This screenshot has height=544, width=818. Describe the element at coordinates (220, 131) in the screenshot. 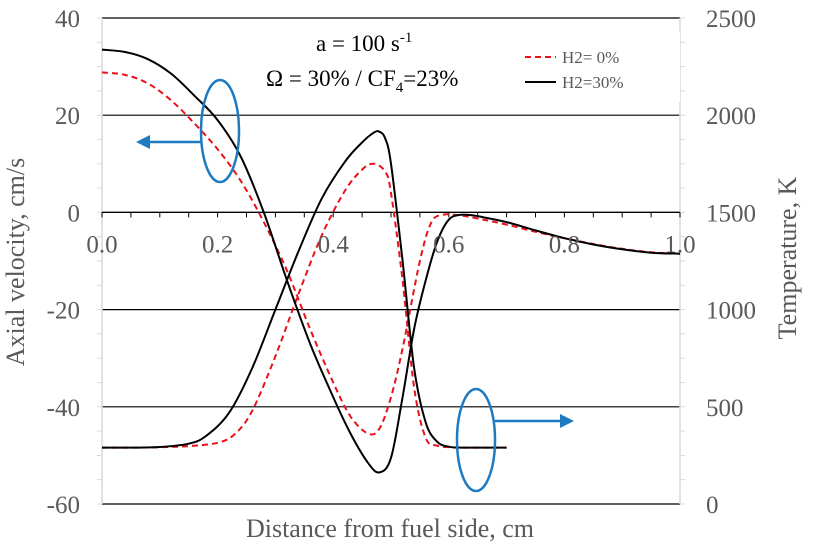

I see `velocity-curves-ellipse` at that location.